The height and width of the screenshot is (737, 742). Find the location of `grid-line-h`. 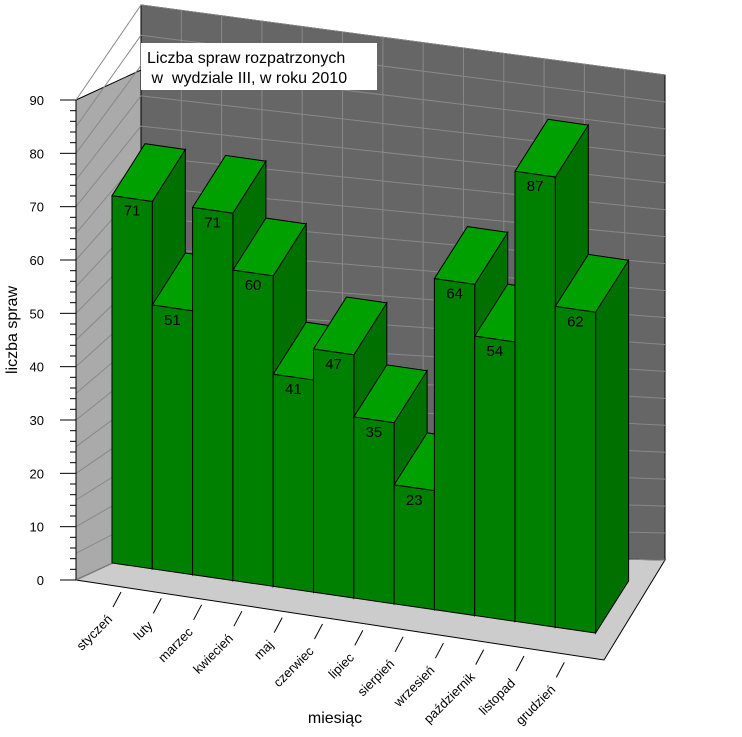

grid-line-h is located at coordinates (403, 40).